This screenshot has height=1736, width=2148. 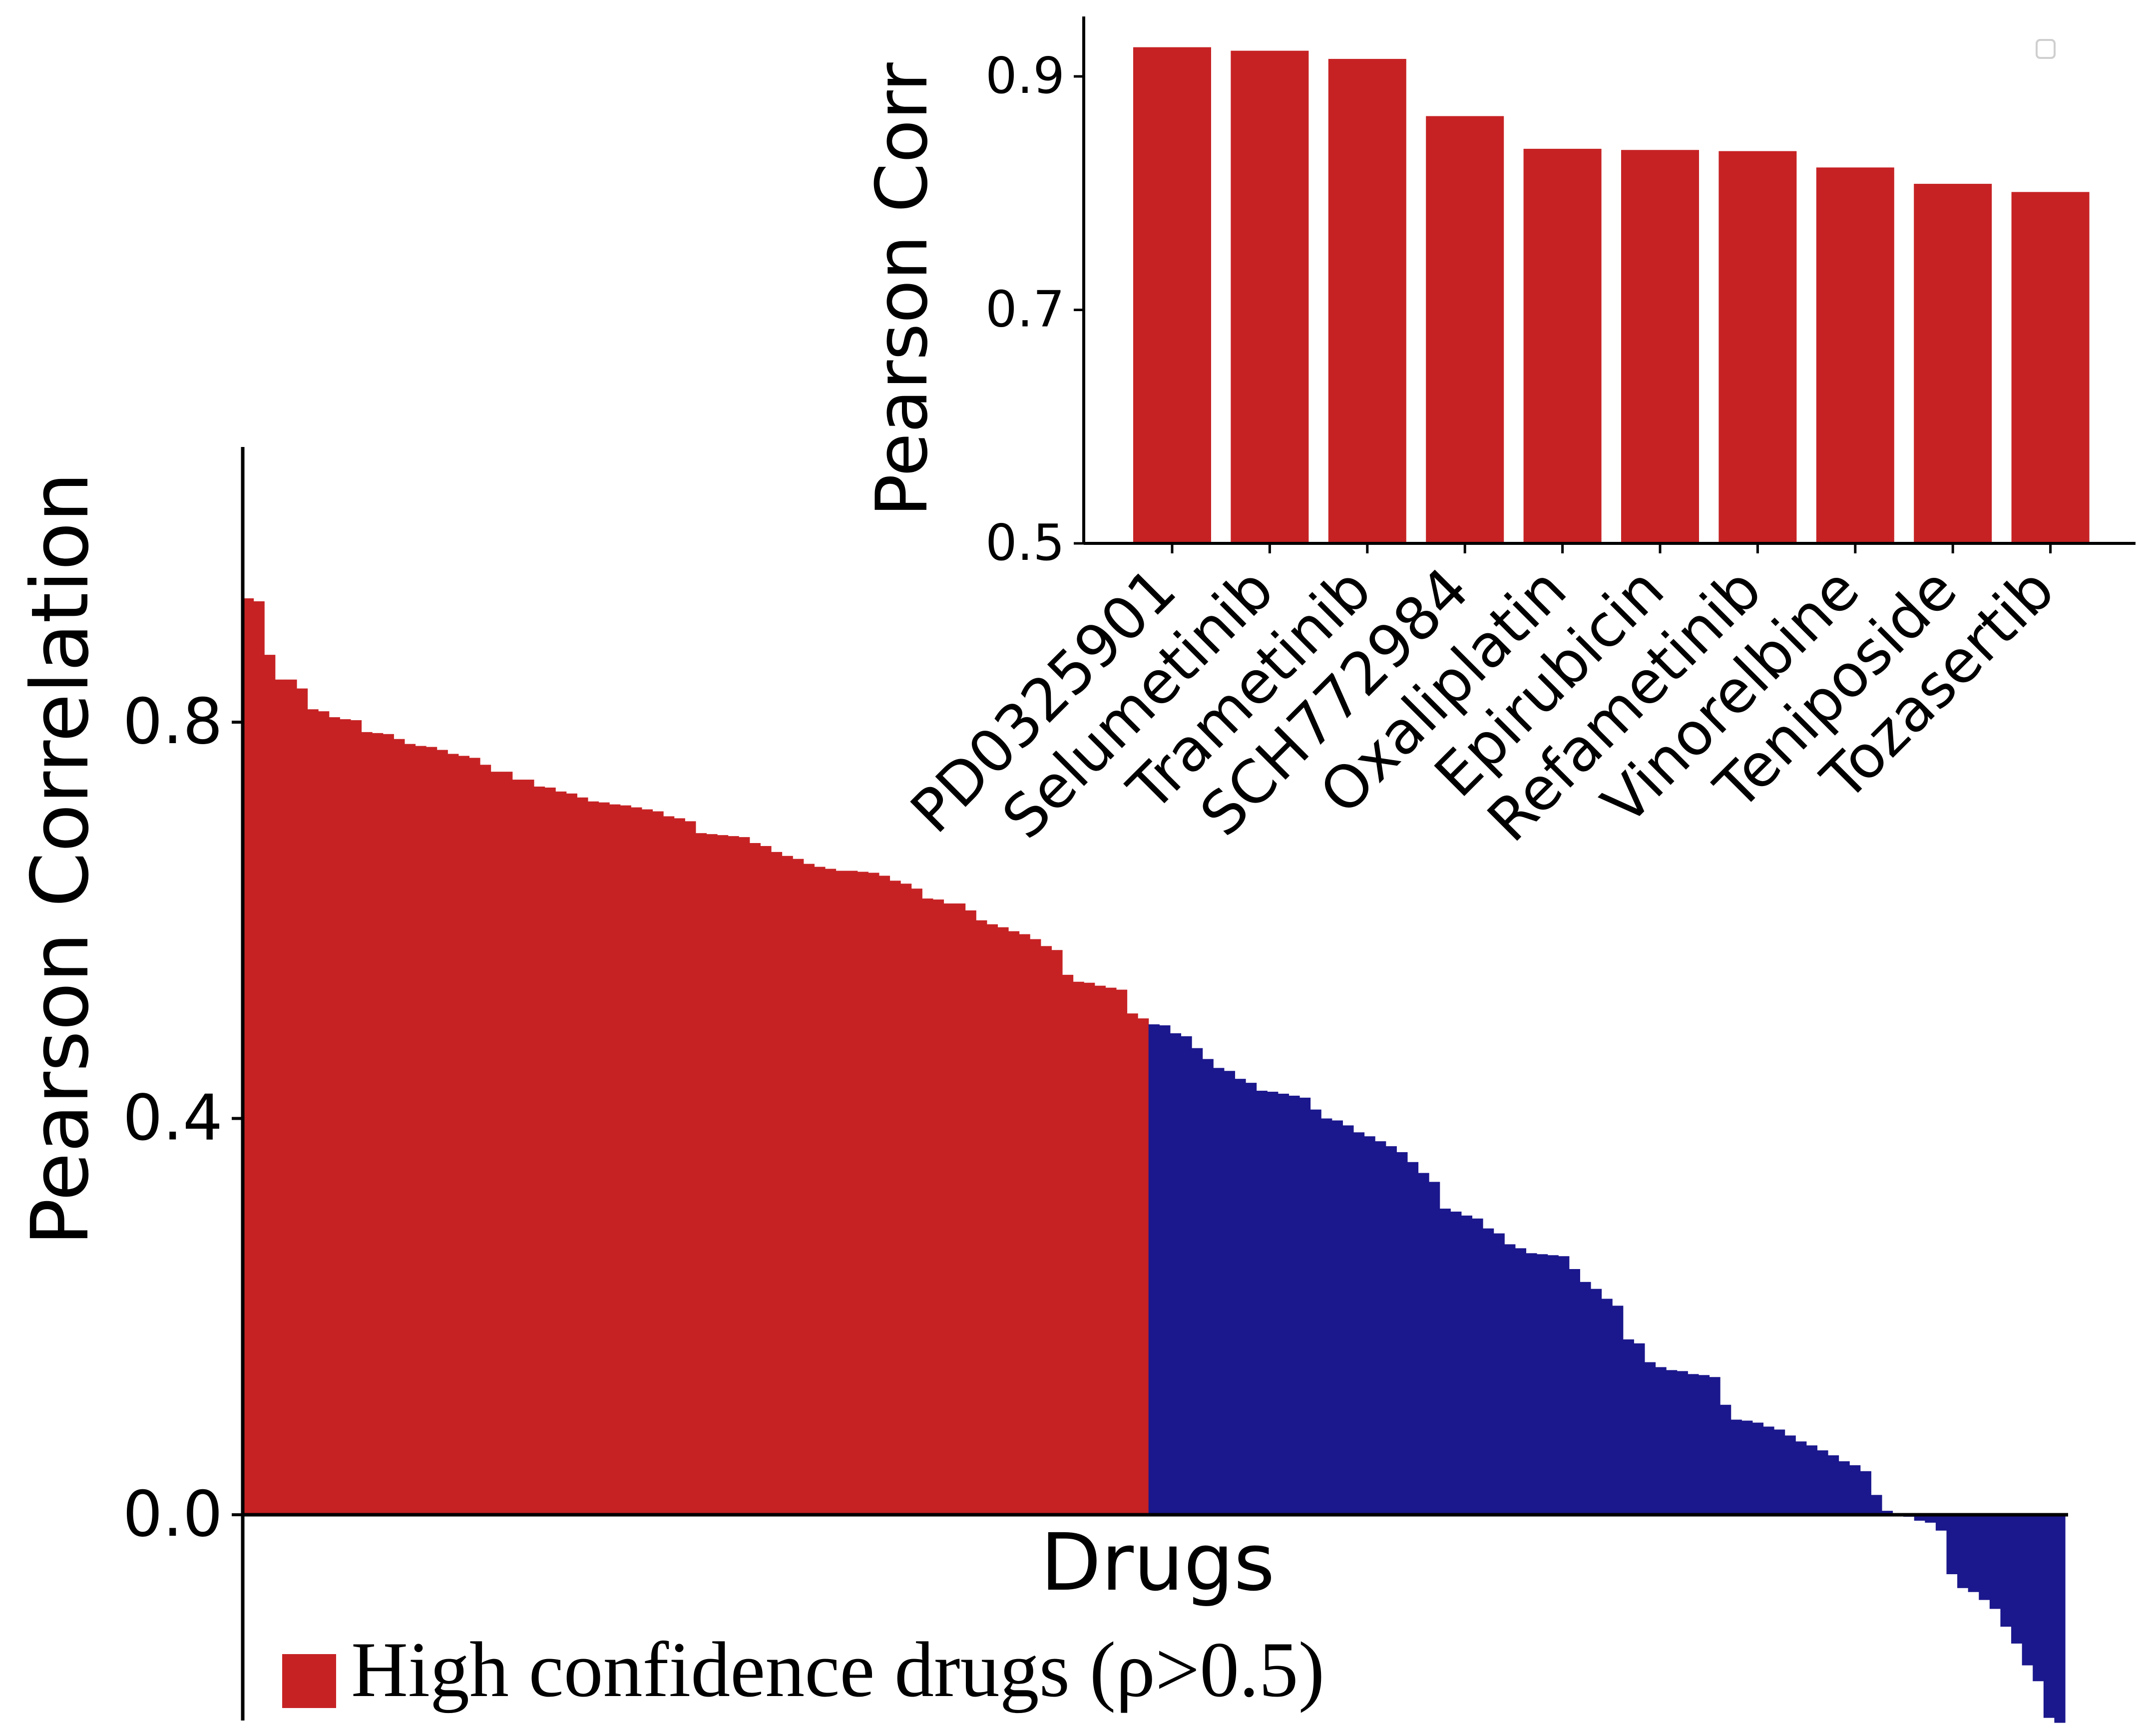 I want to click on inset-y-tick-label: 0.5, so click(x=1025, y=542).